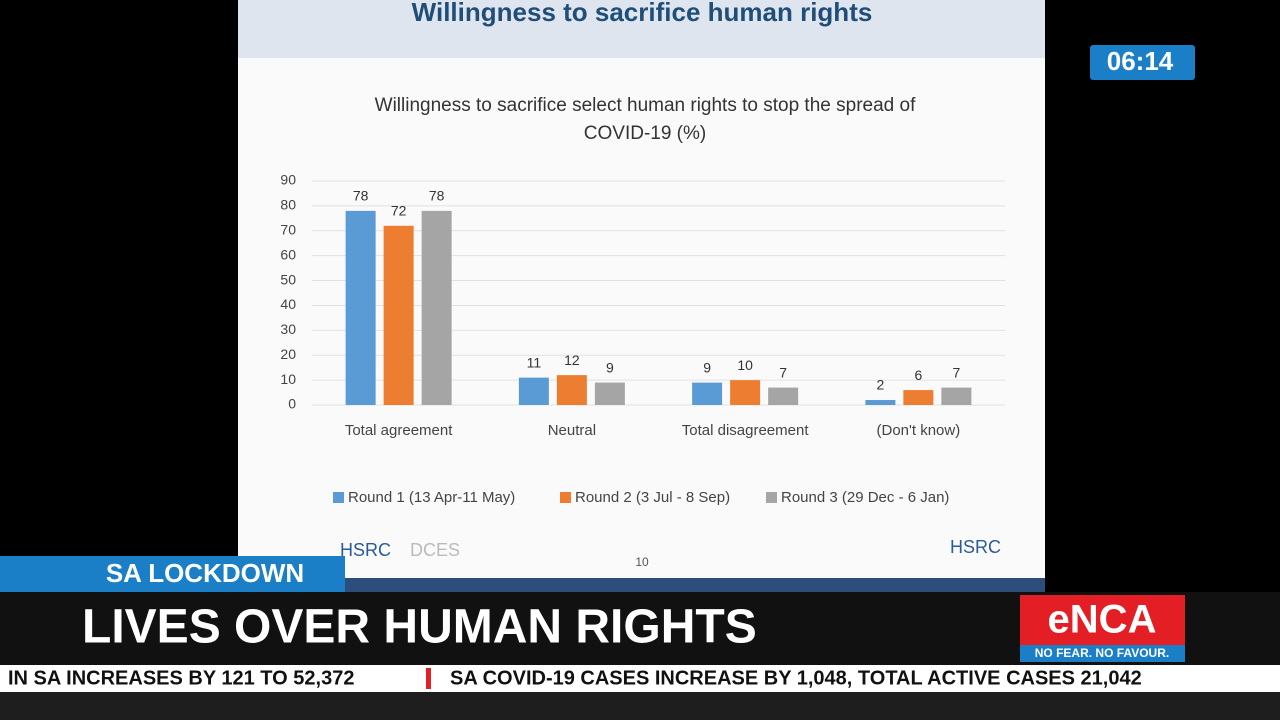 Image resolution: width=1280 pixels, height=720 pixels. I want to click on x-tick-label: Neutral, so click(572, 430).